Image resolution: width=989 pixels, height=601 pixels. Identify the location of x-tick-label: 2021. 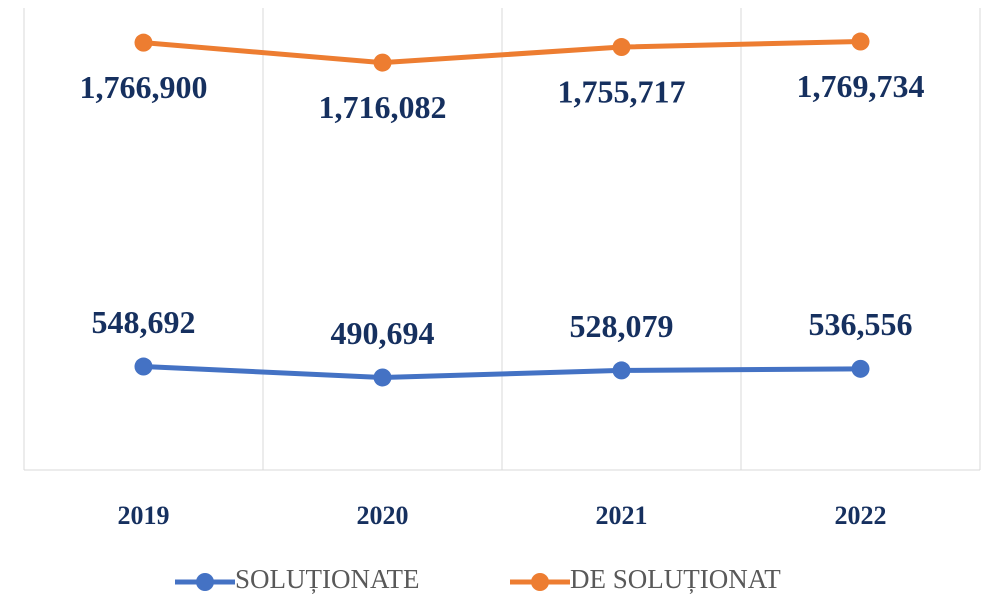
(622, 515).